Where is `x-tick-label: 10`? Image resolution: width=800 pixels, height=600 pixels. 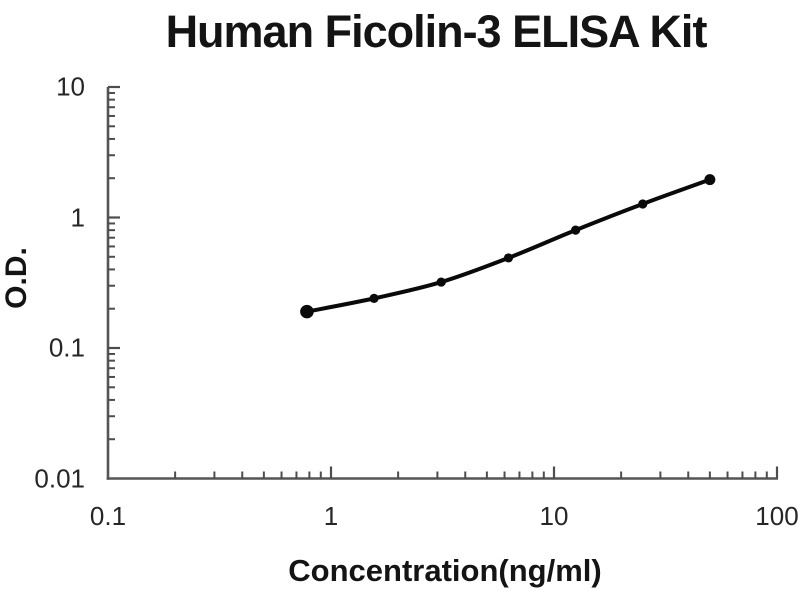
x-tick-label: 10 is located at coordinates (554, 516).